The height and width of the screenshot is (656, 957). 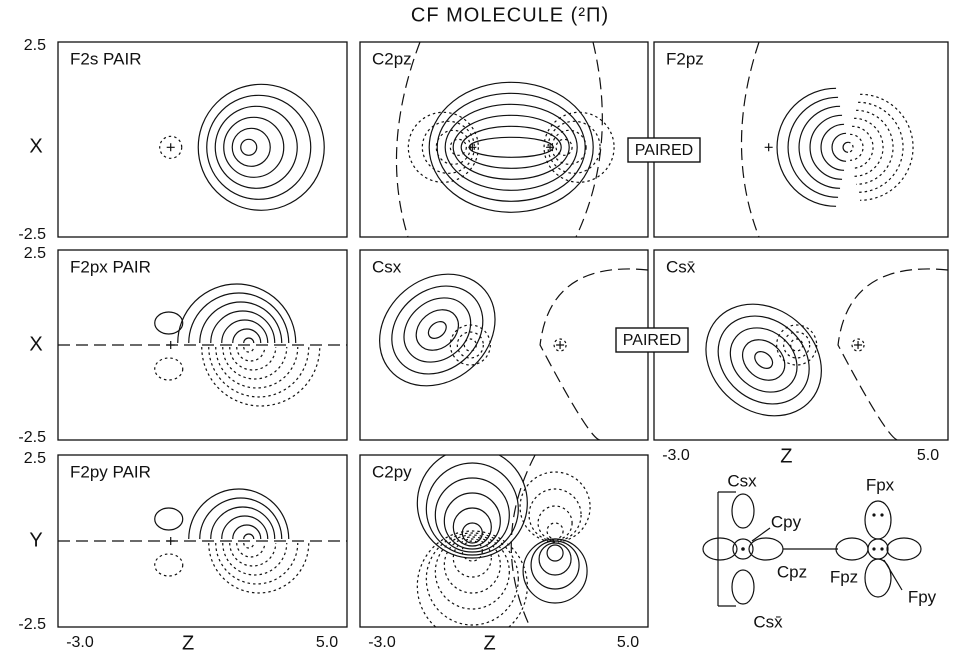 I want to click on panel-label: Csx, so click(x=387, y=266).